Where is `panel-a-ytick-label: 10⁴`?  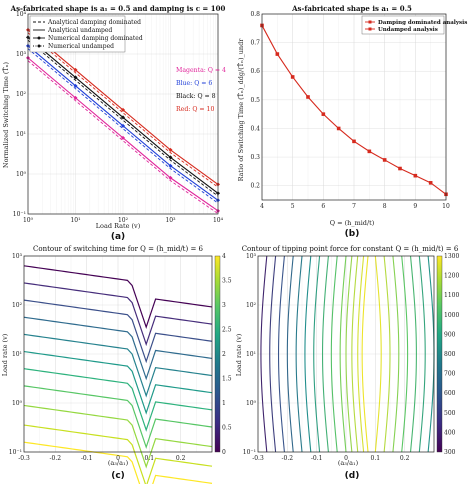 panel-a-ytick-label: 10⁴ is located at coordinates (21, 14).